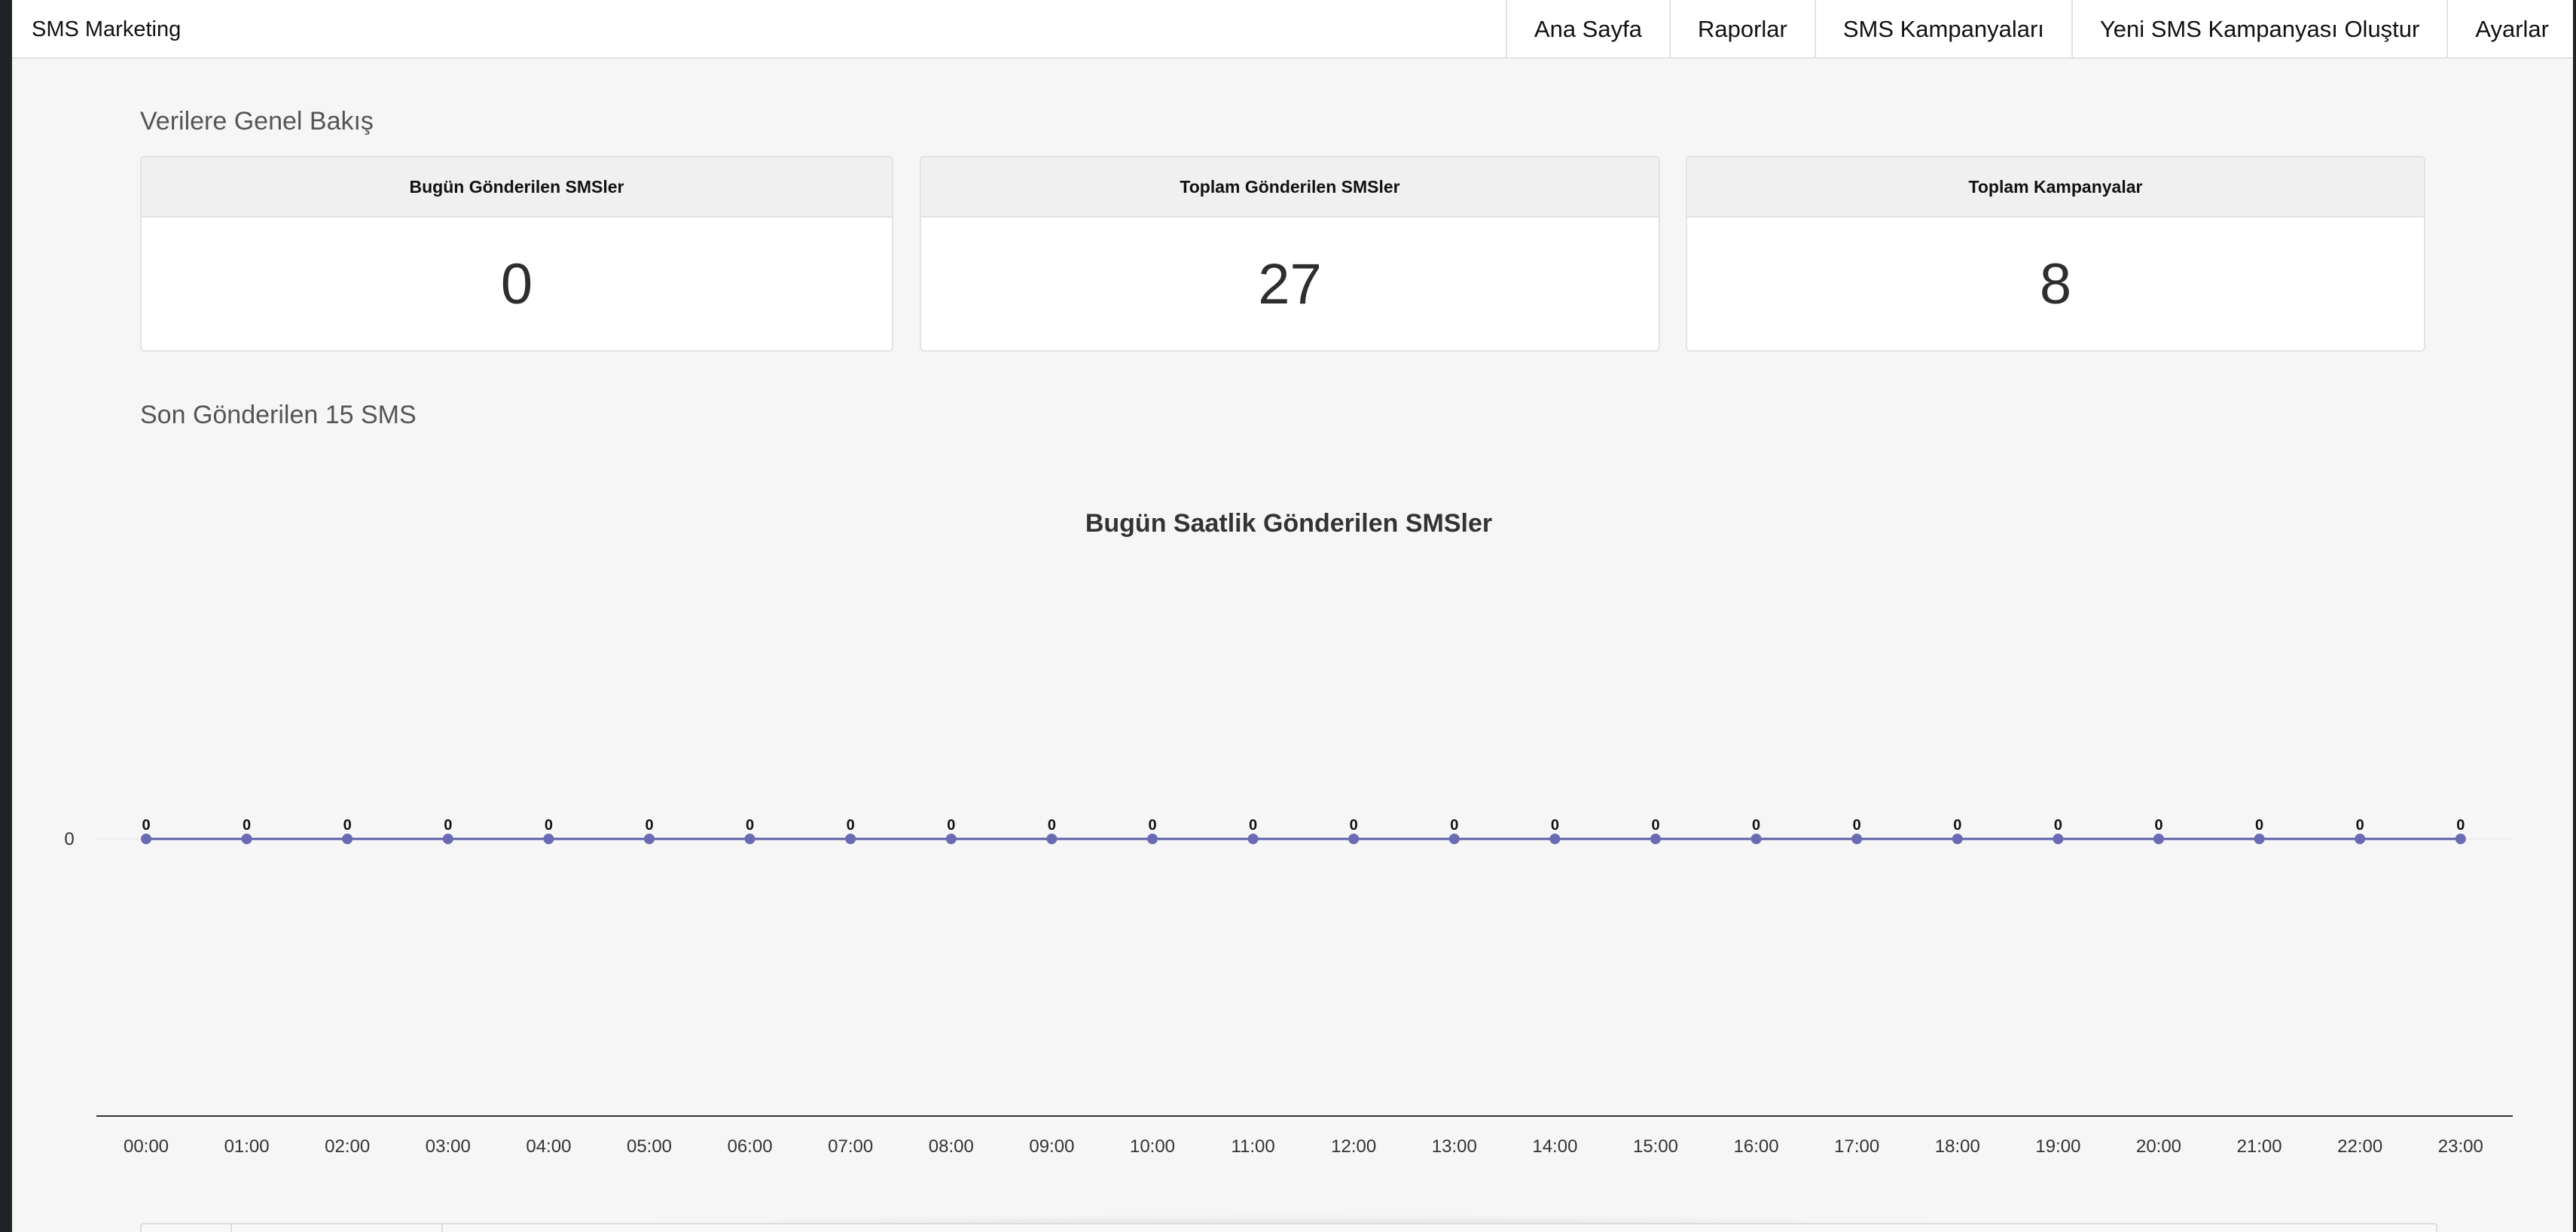 This screenshot has width=2576, height=1232. Describe the element at coordinates (517, 187) in the screenshot. I see `stat-card-title: Bugün Gönderilen SMSler` at that location.